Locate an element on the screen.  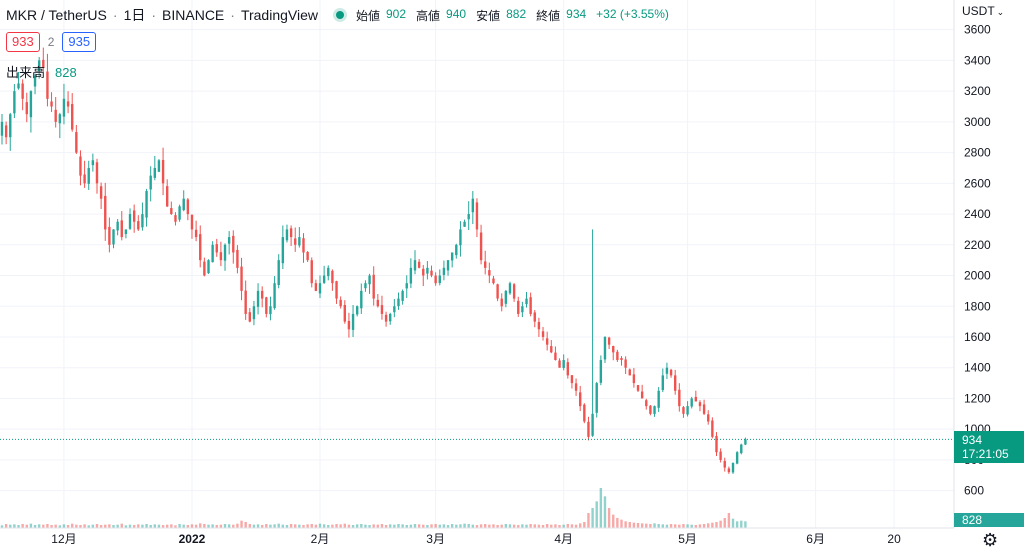
interval-label: 1日 is located at coordinates (134, 15).